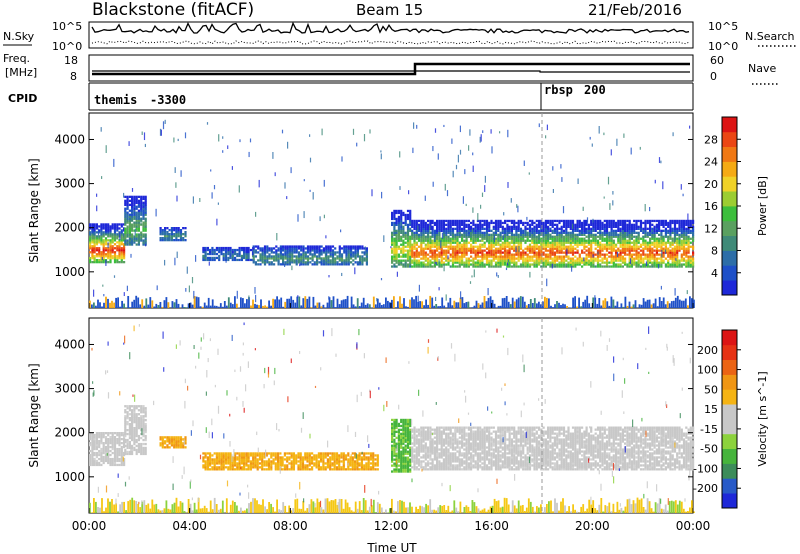 This screenshot has height=554, width=800. I want to click on colorbar-tick-label-0-6: 28, so click(711, 139).